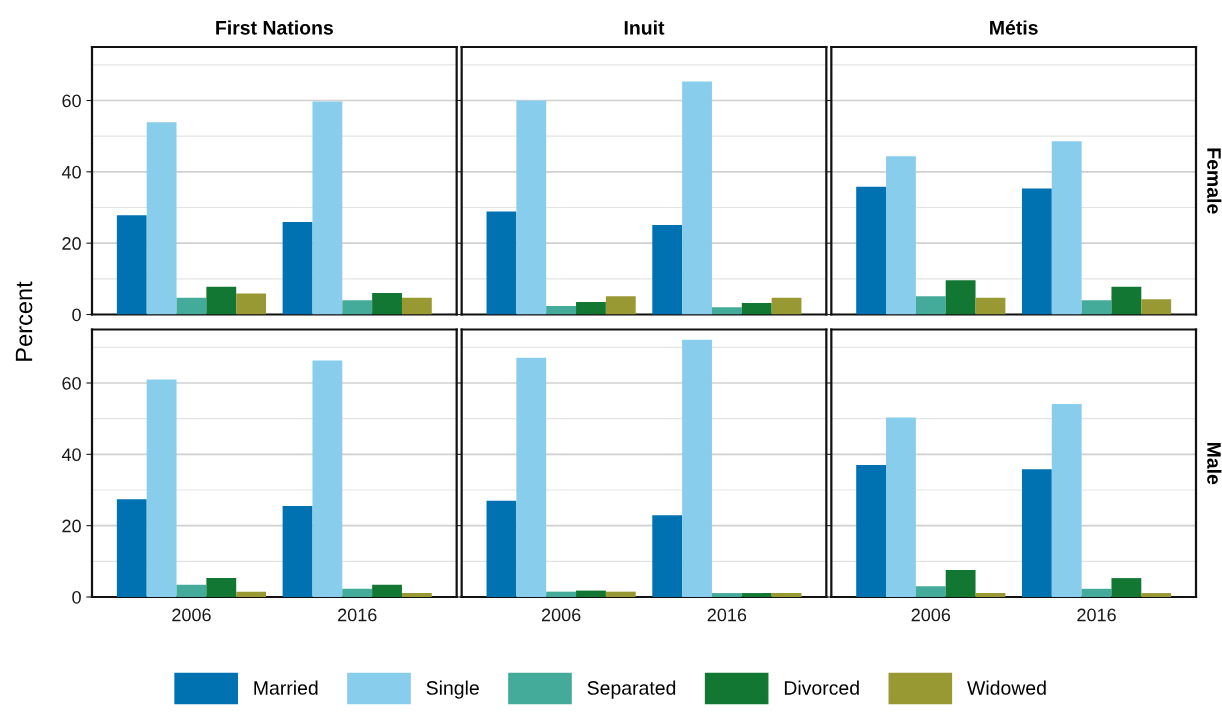 The image size is (1222, 721). I want to click on y-axis-title: Percent, so click(24, 321).